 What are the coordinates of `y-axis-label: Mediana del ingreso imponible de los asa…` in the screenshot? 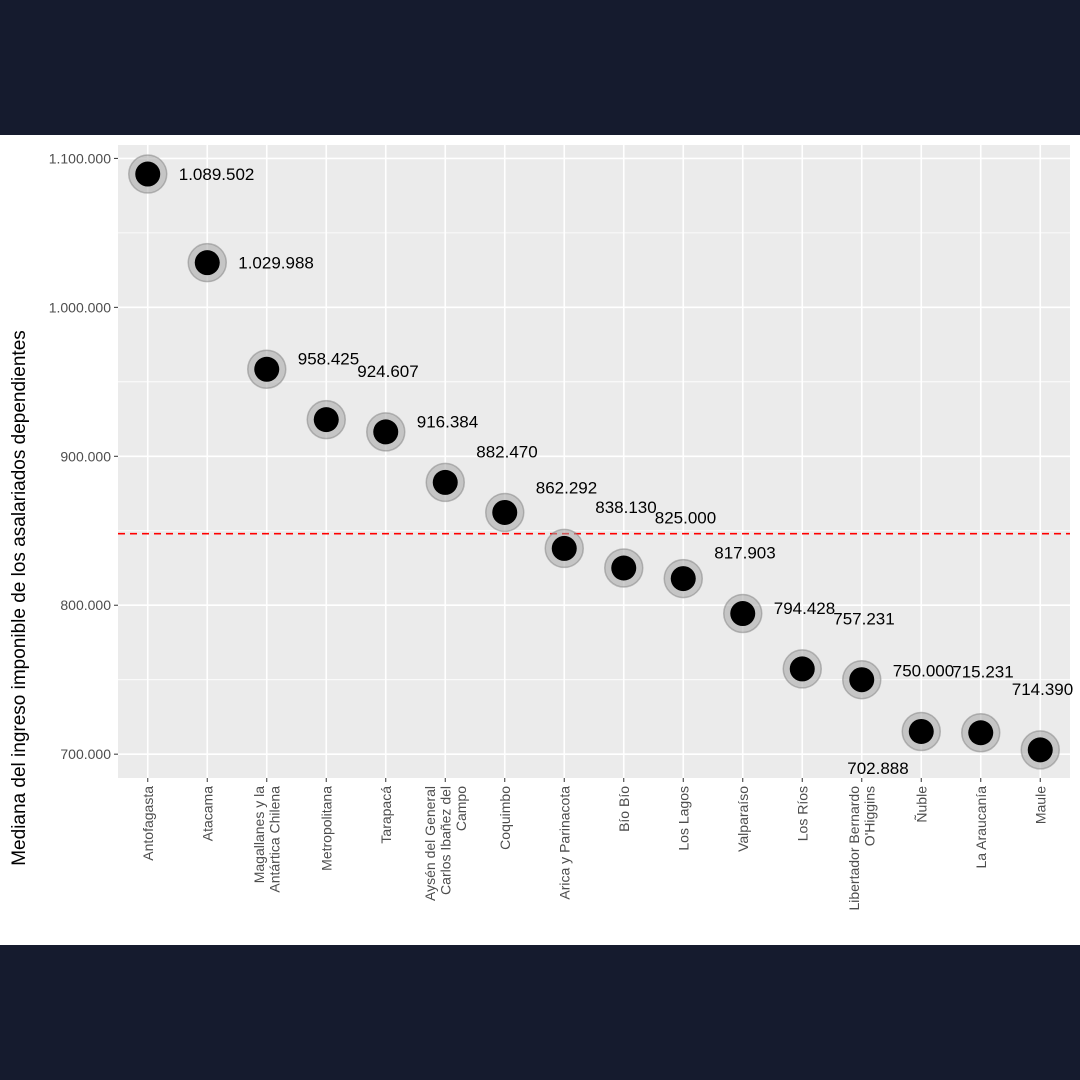 It's located at (19, 598).